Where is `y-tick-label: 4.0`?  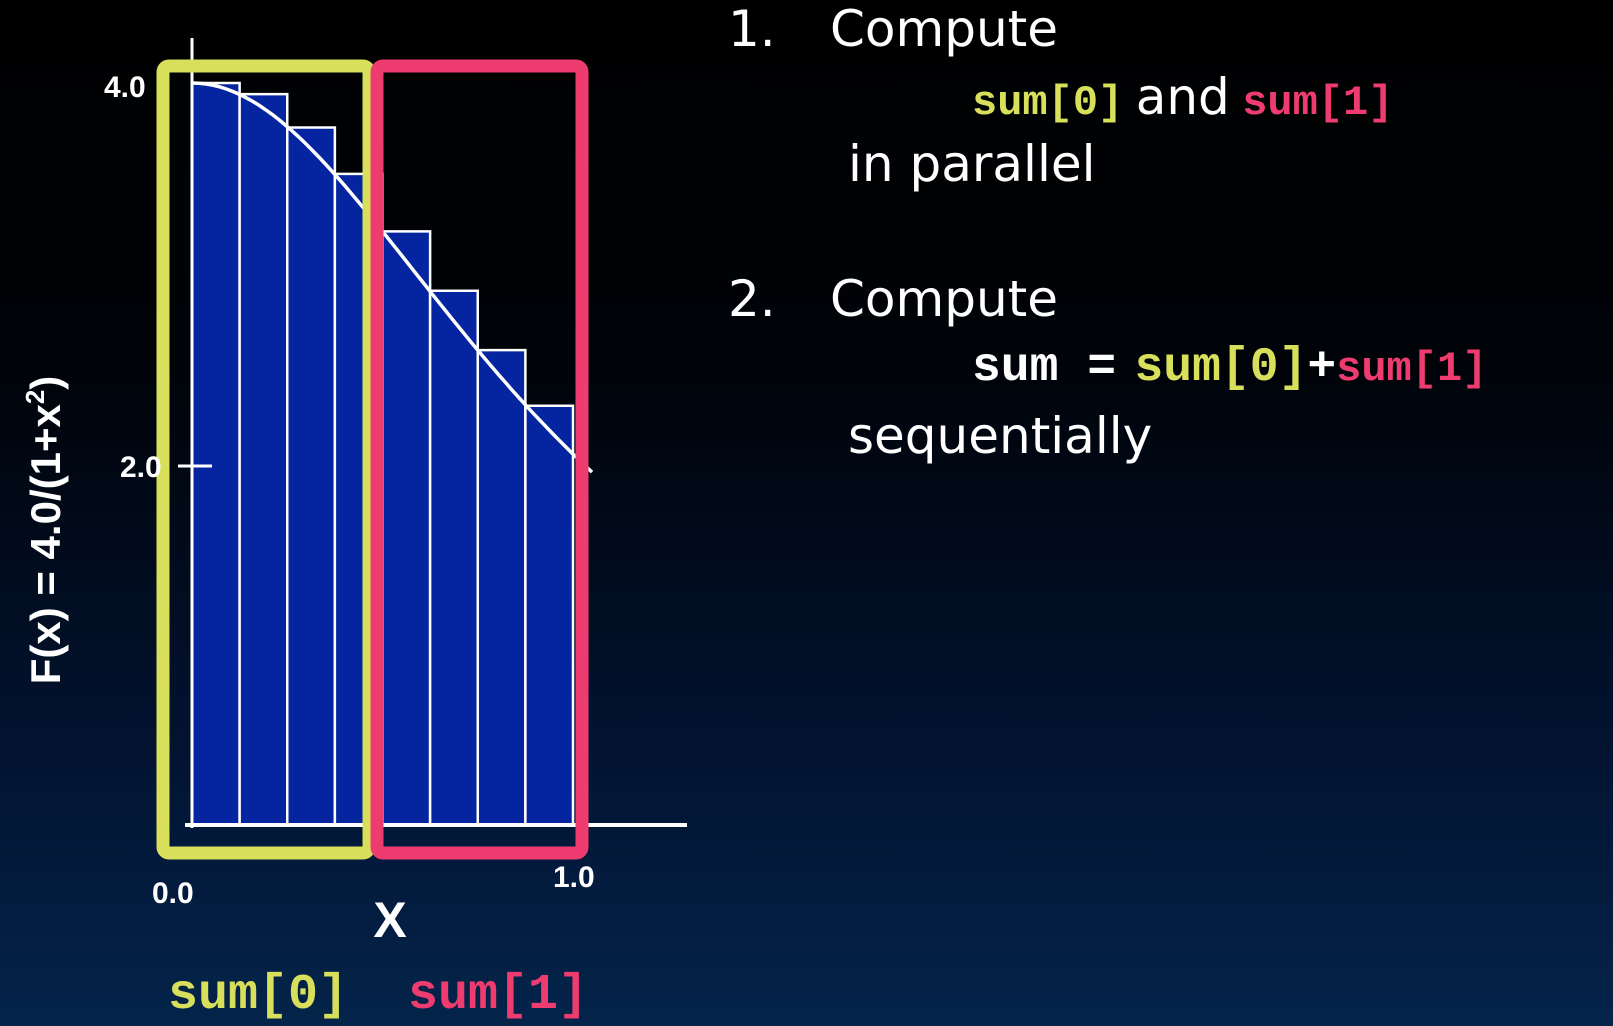
y-tick-label: 4.0 is located at coordinates (125, 87).